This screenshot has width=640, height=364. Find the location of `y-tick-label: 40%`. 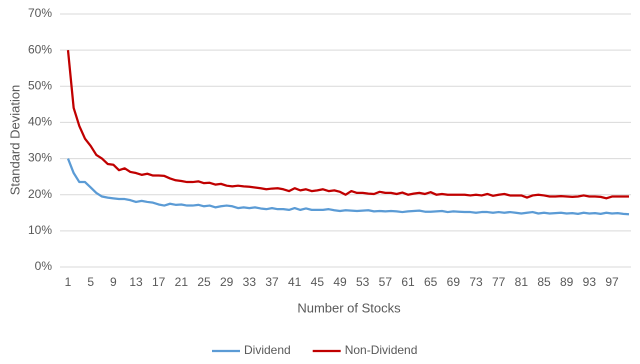

y-tick-label: 40% is located at coordinates (40, 122).